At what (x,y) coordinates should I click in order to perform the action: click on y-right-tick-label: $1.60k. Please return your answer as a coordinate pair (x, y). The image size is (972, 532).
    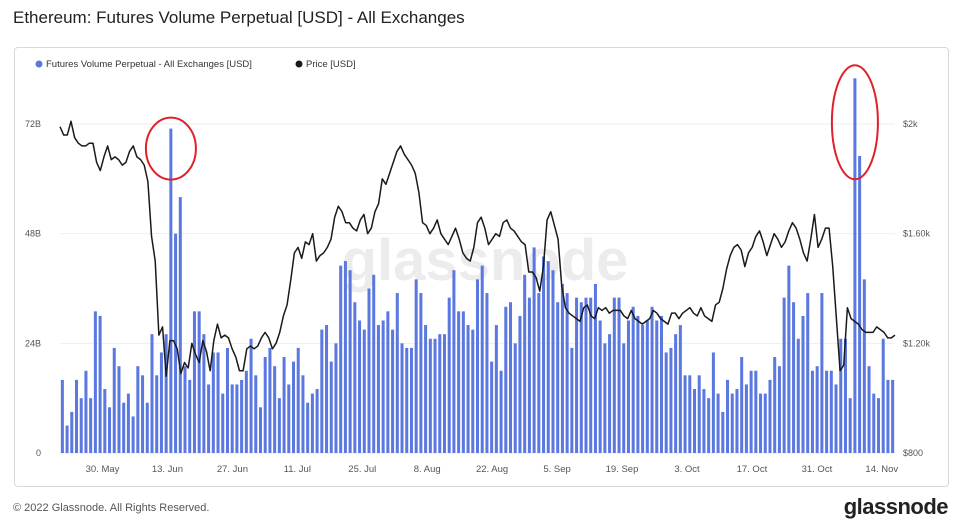
    Looking at the image, I should click on (917, 234).